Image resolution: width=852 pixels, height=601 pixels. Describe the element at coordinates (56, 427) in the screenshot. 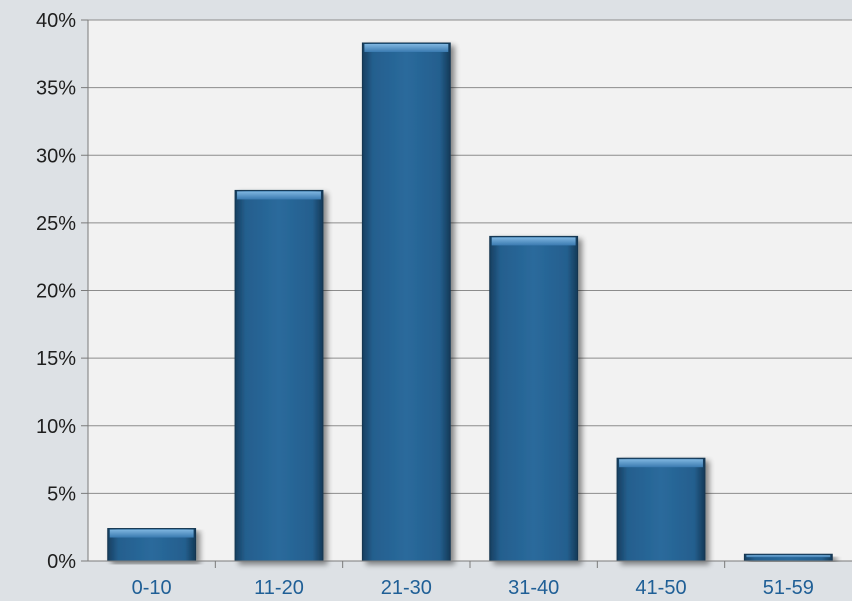

I see `y-tick-label: 10%` at that location.